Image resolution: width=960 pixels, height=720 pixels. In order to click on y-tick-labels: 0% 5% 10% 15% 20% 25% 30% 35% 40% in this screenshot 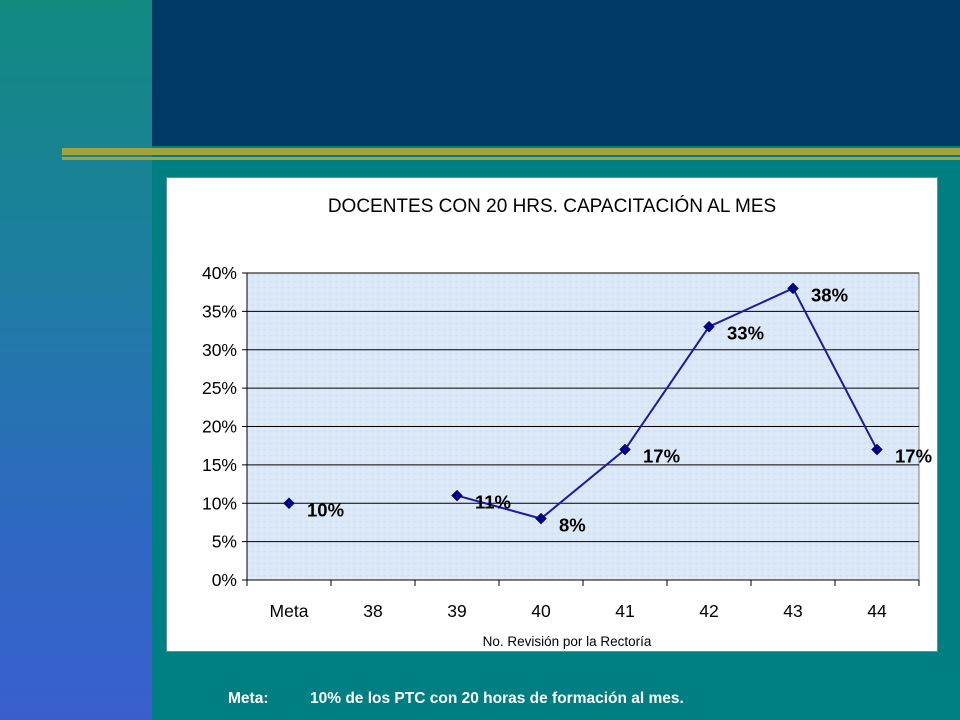, I will do `click(219, 426)`.